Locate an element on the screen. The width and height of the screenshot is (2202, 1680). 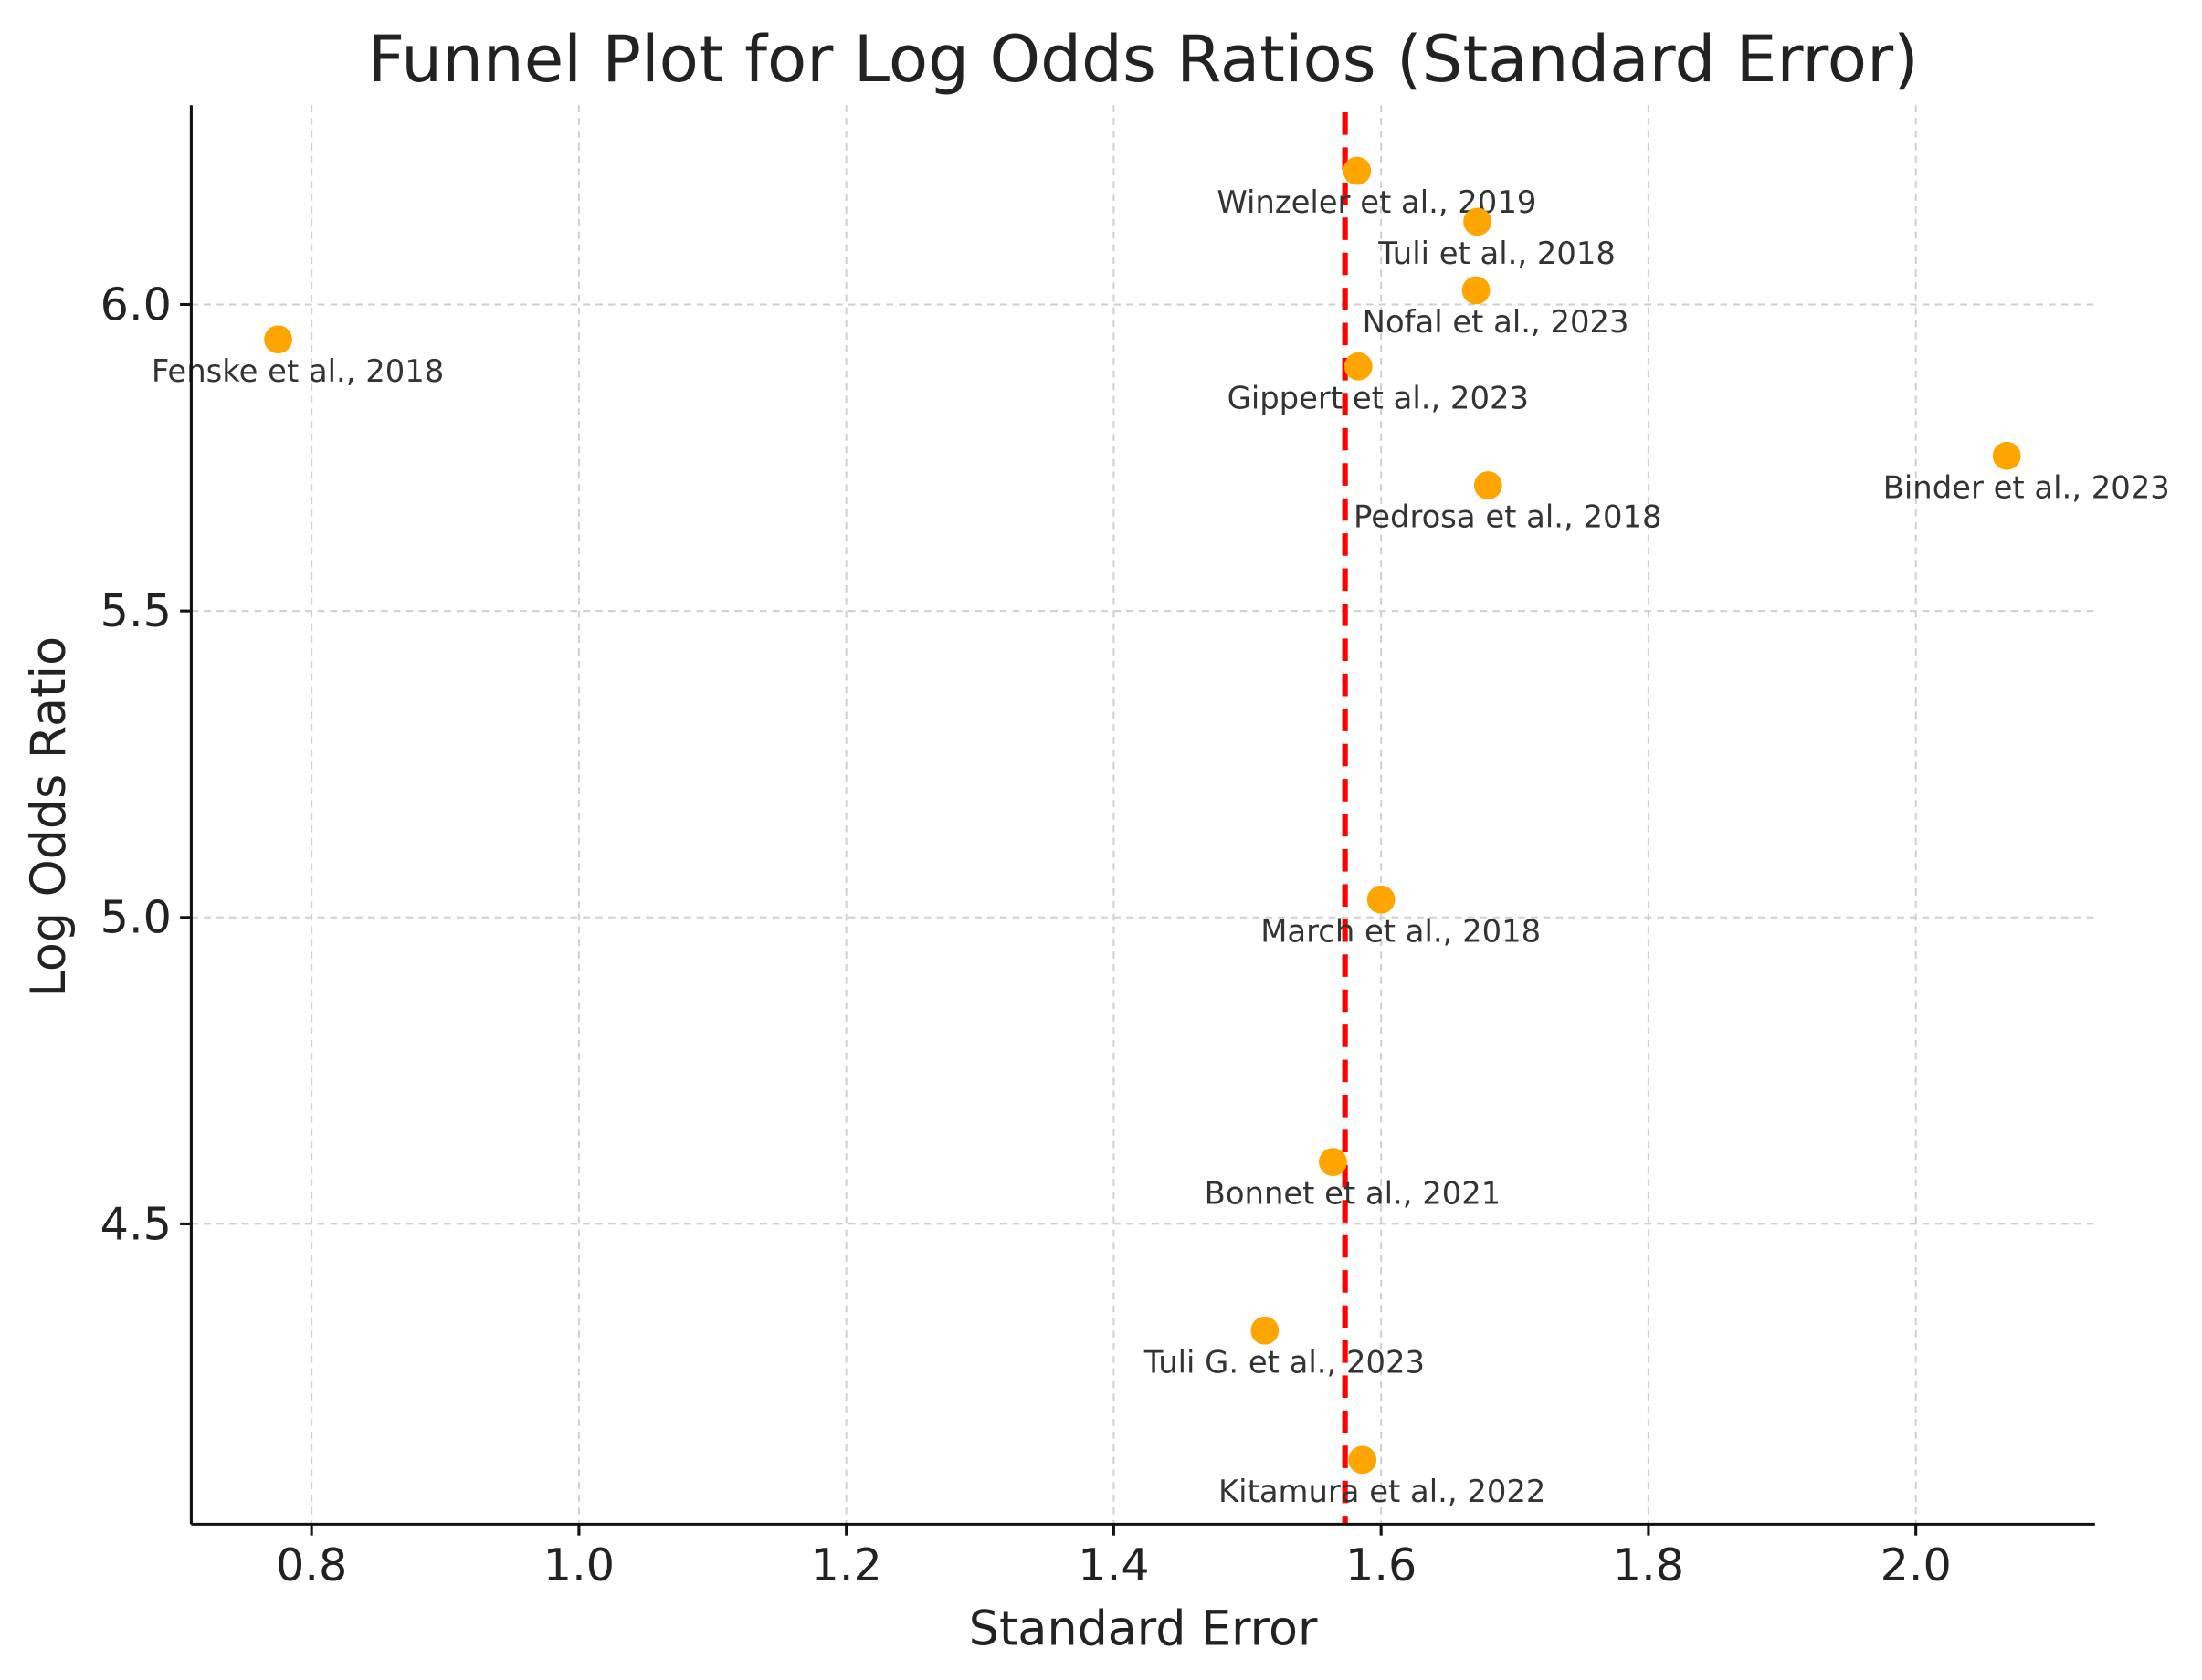
point-label: March et al., 2018 is located at coordinates (1400, 931).